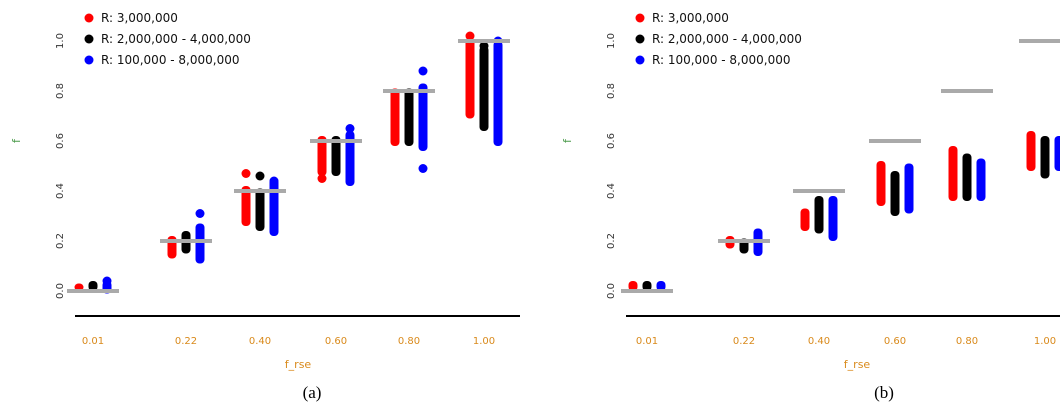 The image size is (1060, 406). What do you see at coordinates (884, 392) in the screenshot?
I see `panel-caption: (b)` at bounding box center [884, 392].